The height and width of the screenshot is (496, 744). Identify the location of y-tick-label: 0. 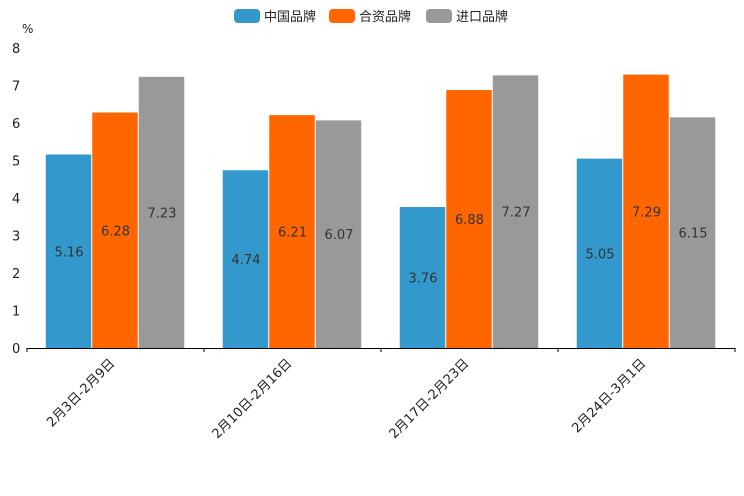
(16, 349).